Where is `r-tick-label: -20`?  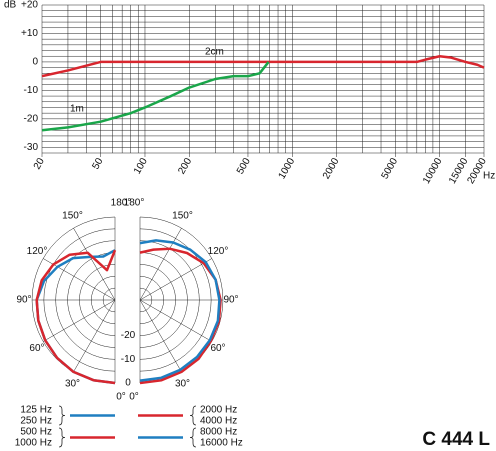
r-tick-label: -20 is located at coordinates (128, 335).